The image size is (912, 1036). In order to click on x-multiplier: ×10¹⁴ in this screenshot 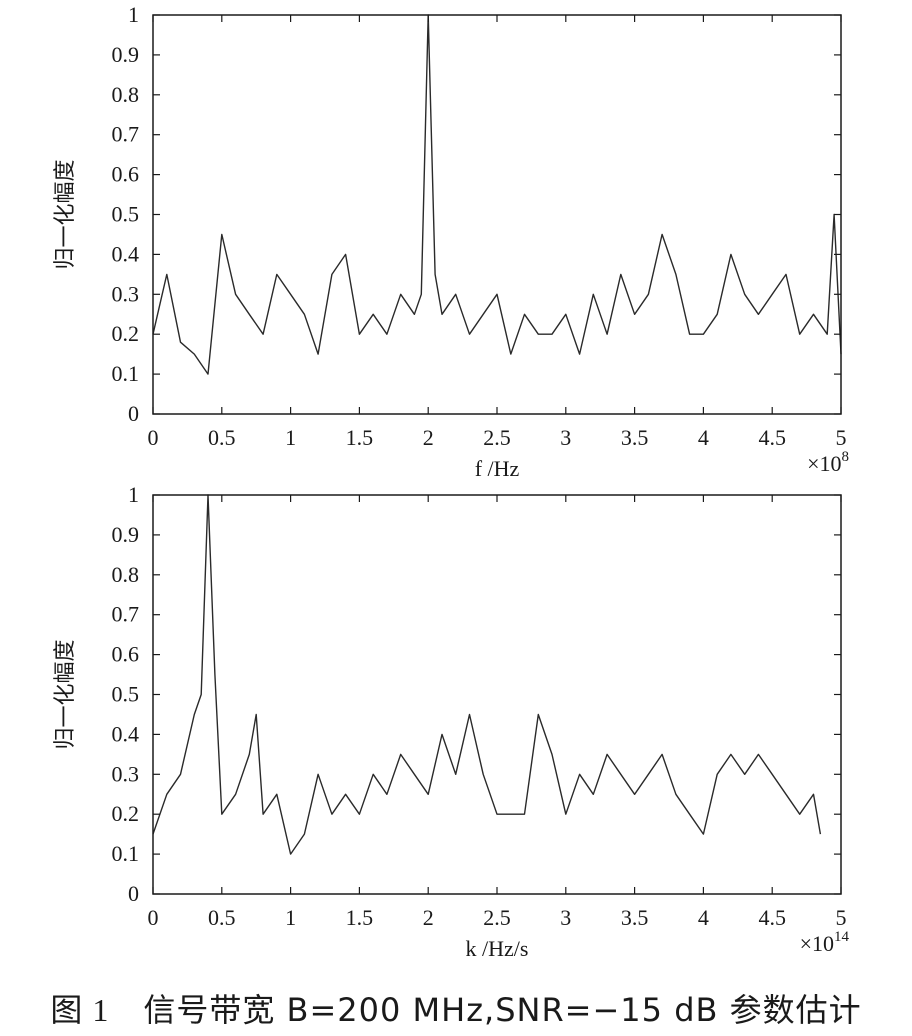, I will do `click(825, 942)`.